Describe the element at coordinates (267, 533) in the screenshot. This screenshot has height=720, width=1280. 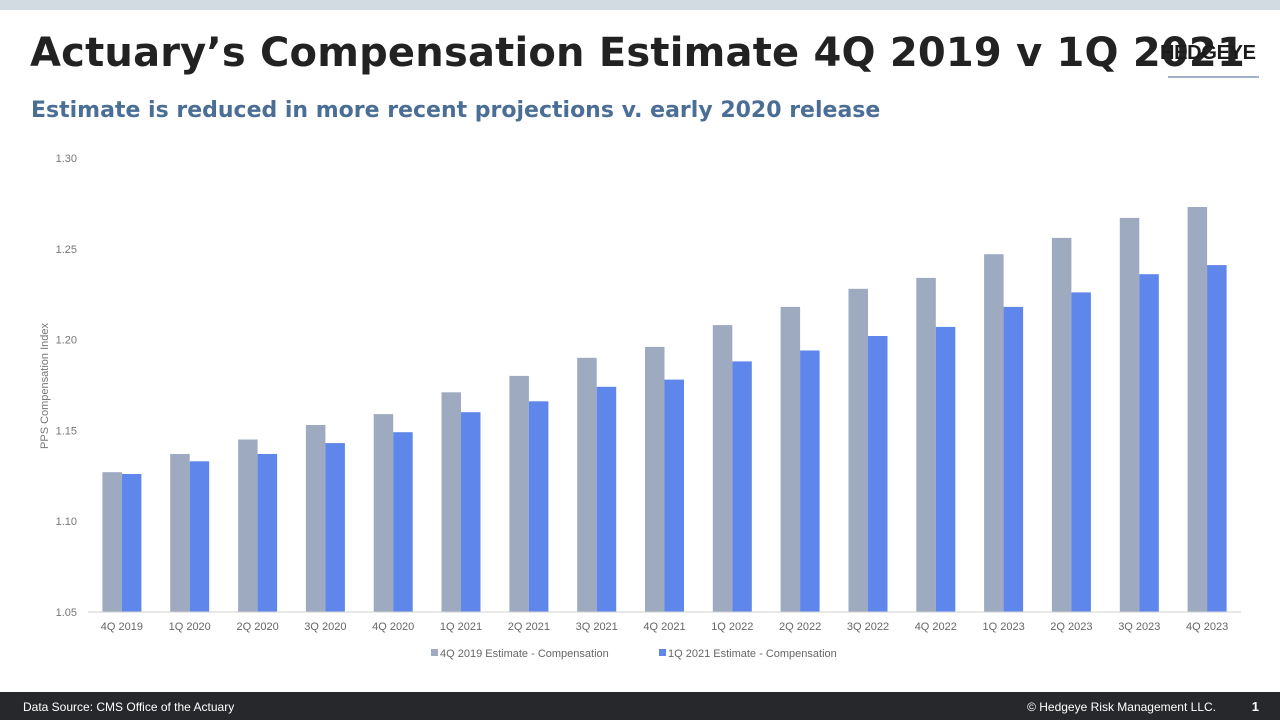
I see `bar-2-2q-2020` at that location.